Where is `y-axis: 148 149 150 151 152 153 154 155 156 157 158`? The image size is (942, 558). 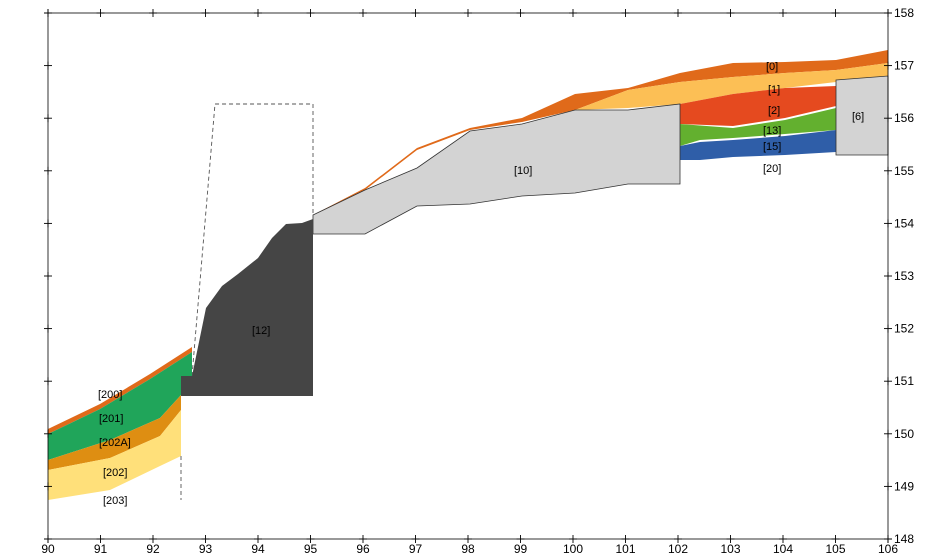
y-axis: 148 149 150 151 152 153 154 155 156 157 158 is located at coordinates (904, 276).